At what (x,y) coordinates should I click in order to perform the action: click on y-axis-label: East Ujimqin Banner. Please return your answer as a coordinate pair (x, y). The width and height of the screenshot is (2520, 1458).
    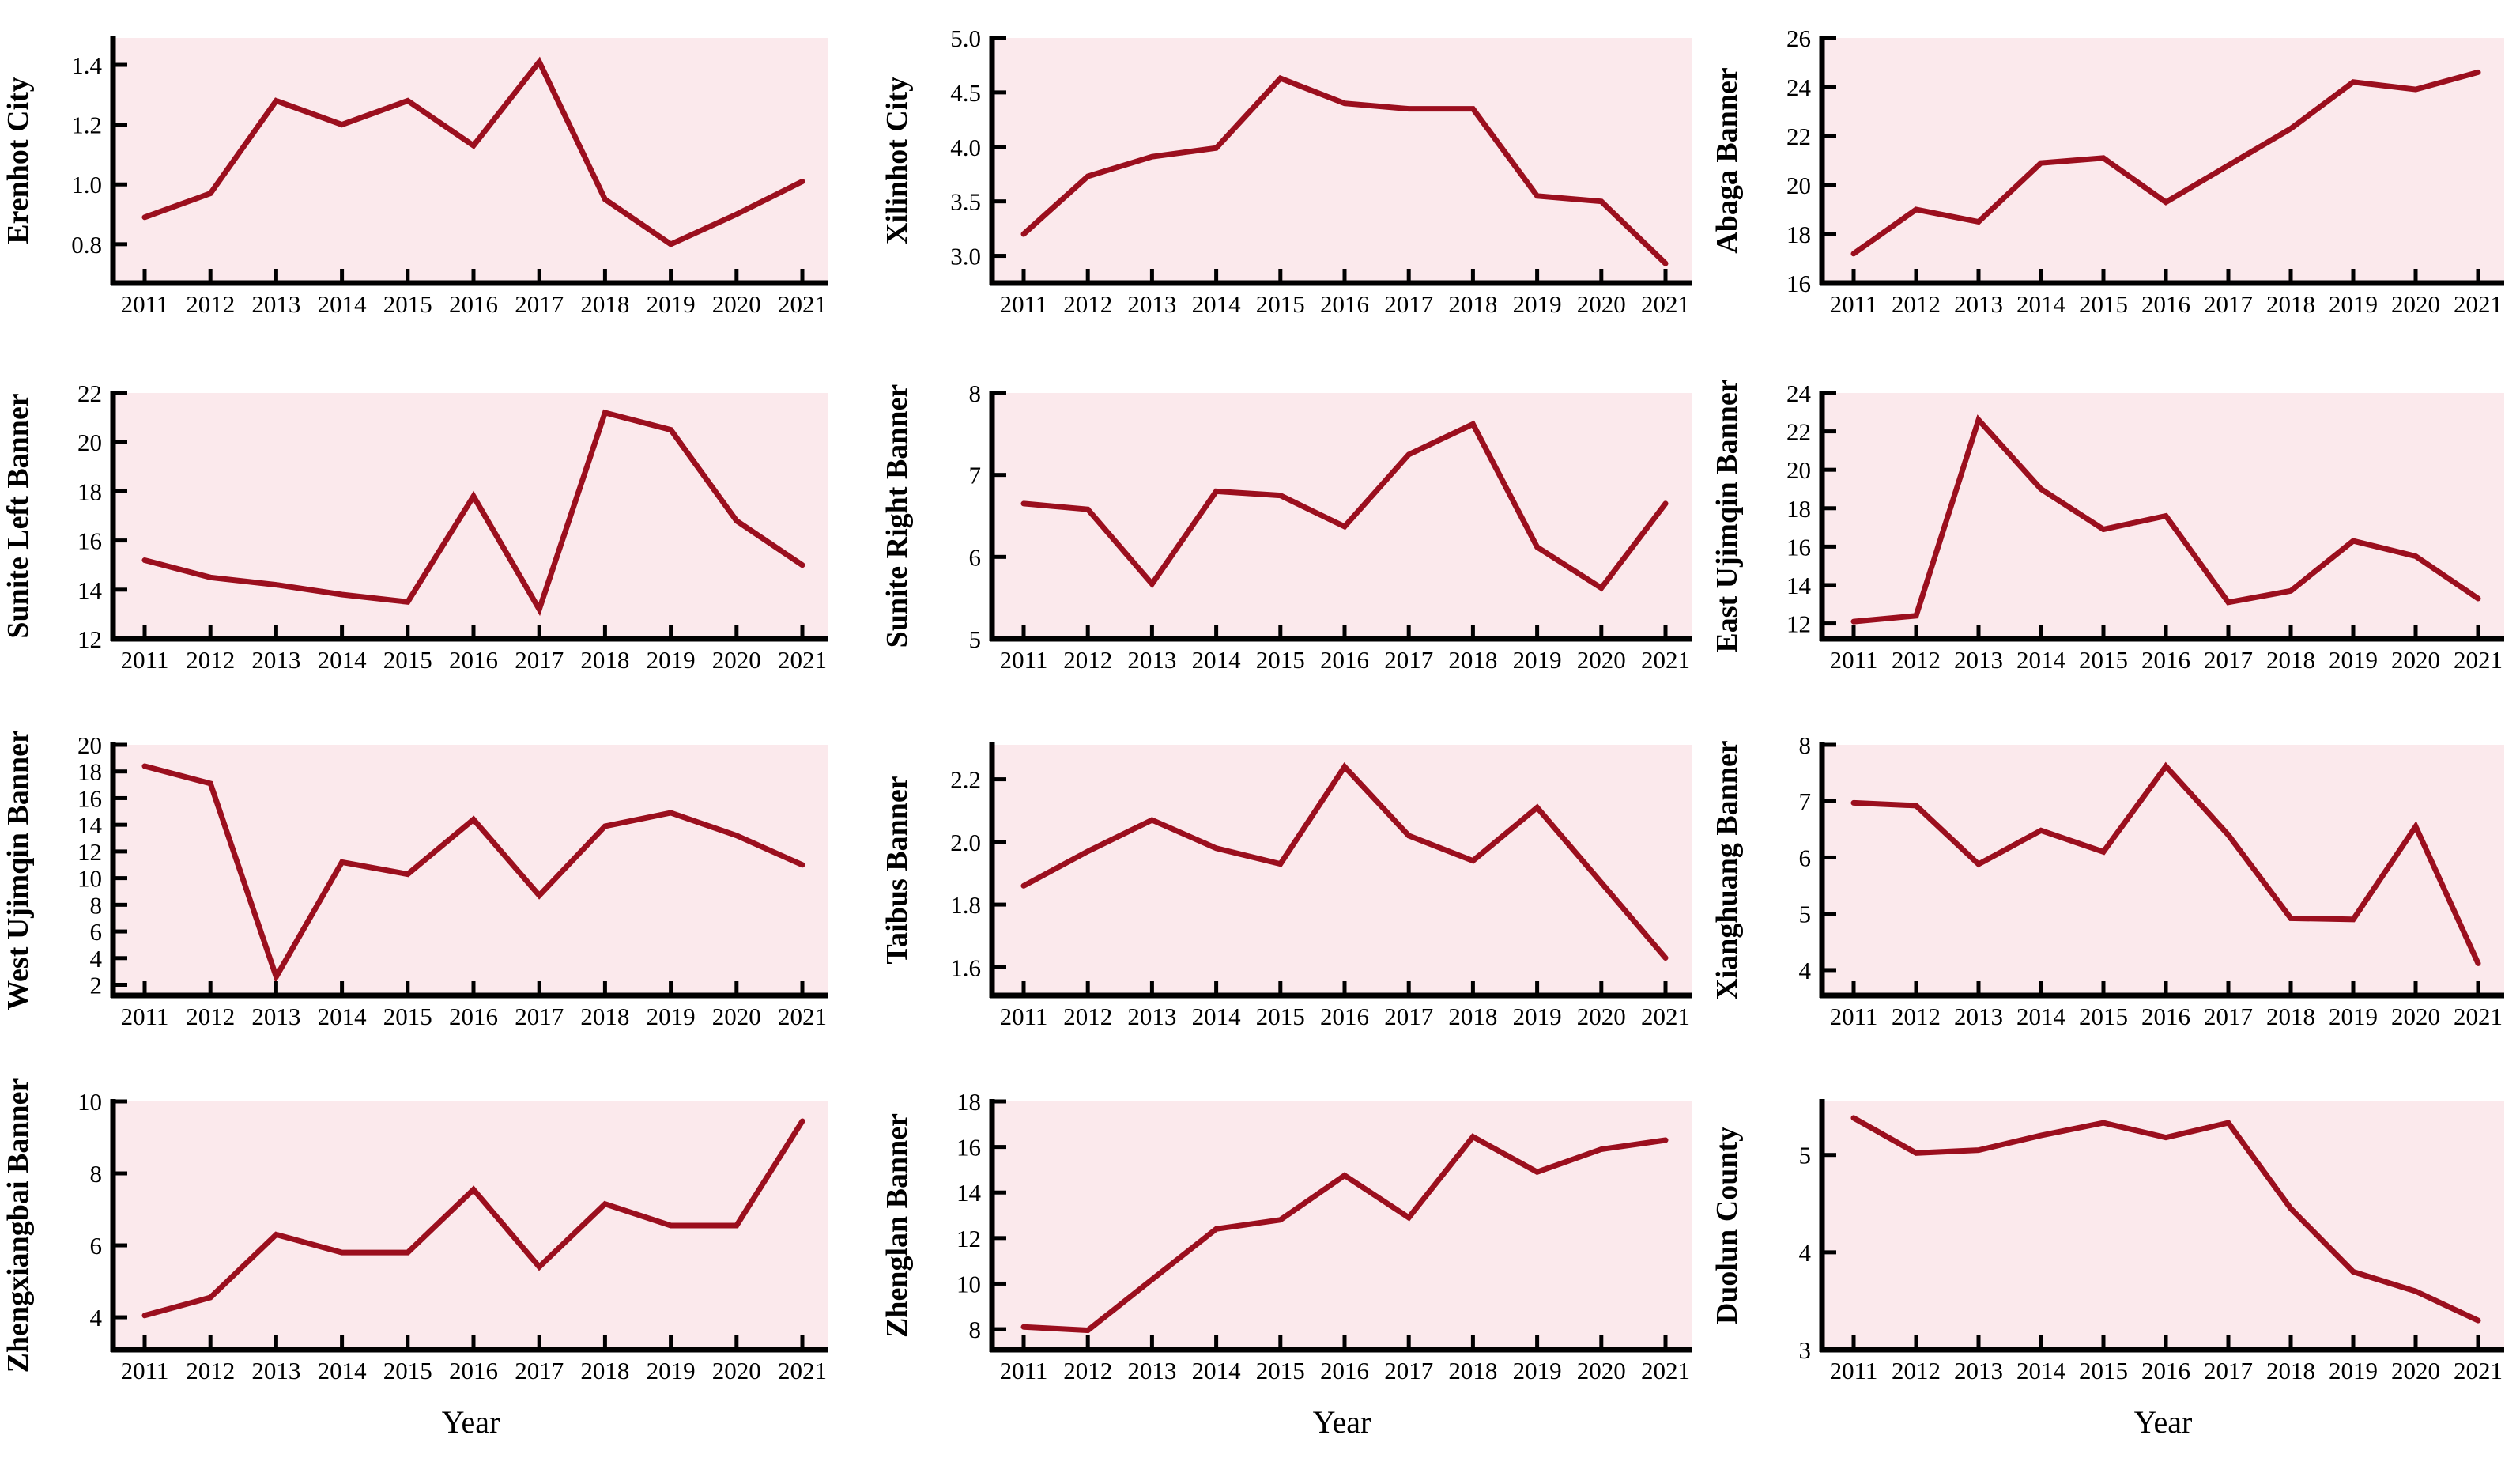
    Looking at the image, I should click on (1727, 515).